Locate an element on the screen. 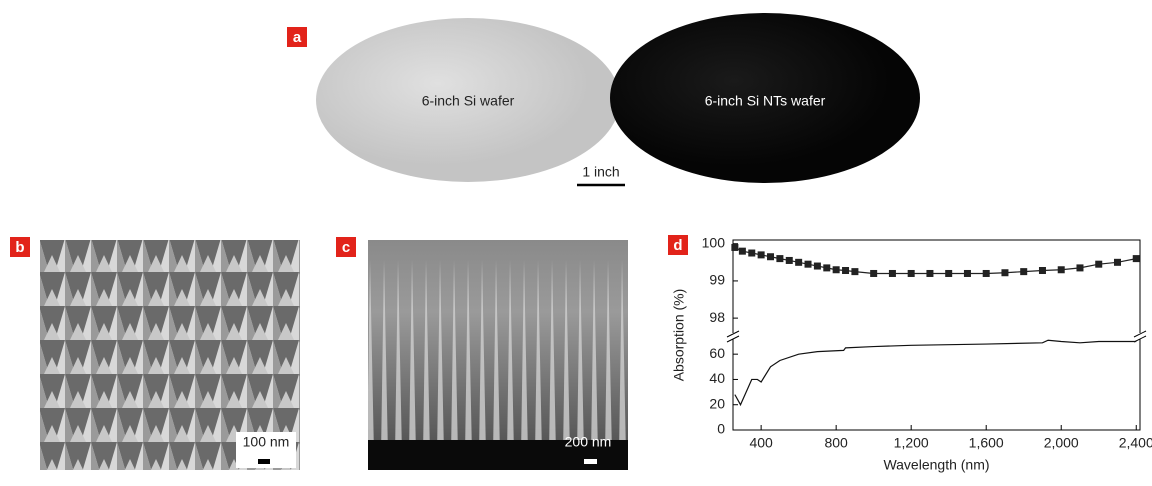 This screenshot has width=1152, height=486. panel-label: b is located at coordinates (19, 247).